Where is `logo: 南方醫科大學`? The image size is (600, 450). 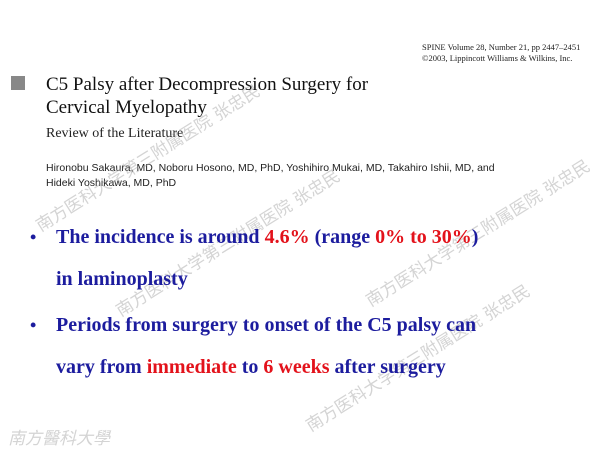 logo: 南方醫科大學 is located at coordinates (59, 439).